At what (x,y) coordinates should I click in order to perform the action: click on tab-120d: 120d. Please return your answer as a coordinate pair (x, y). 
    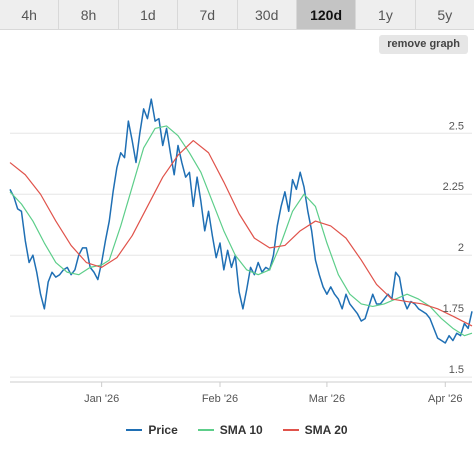
    Looking at the image, I should click on (326, 15).